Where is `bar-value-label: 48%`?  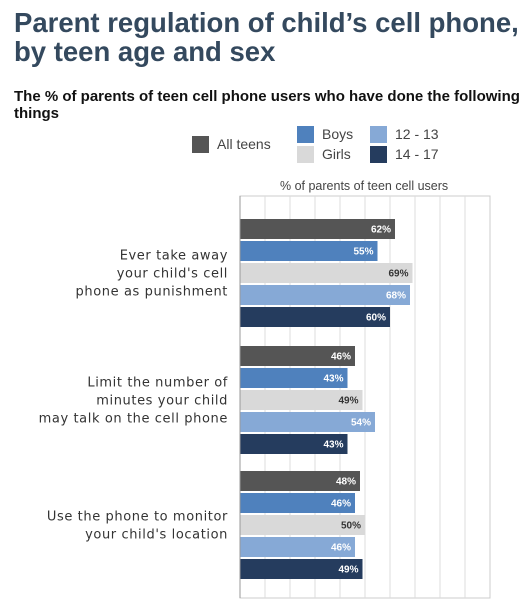 bar-value-label: 48% is located at coordinates (346, 482).